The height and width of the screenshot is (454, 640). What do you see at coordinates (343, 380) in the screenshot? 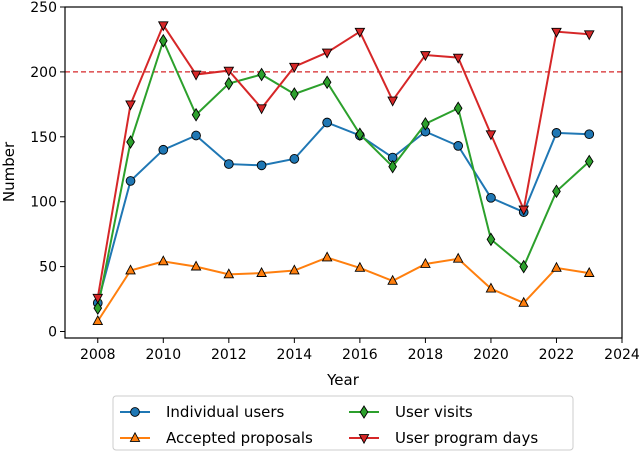
I see `x-axis-label: Year` at bounding box center [343, 380].